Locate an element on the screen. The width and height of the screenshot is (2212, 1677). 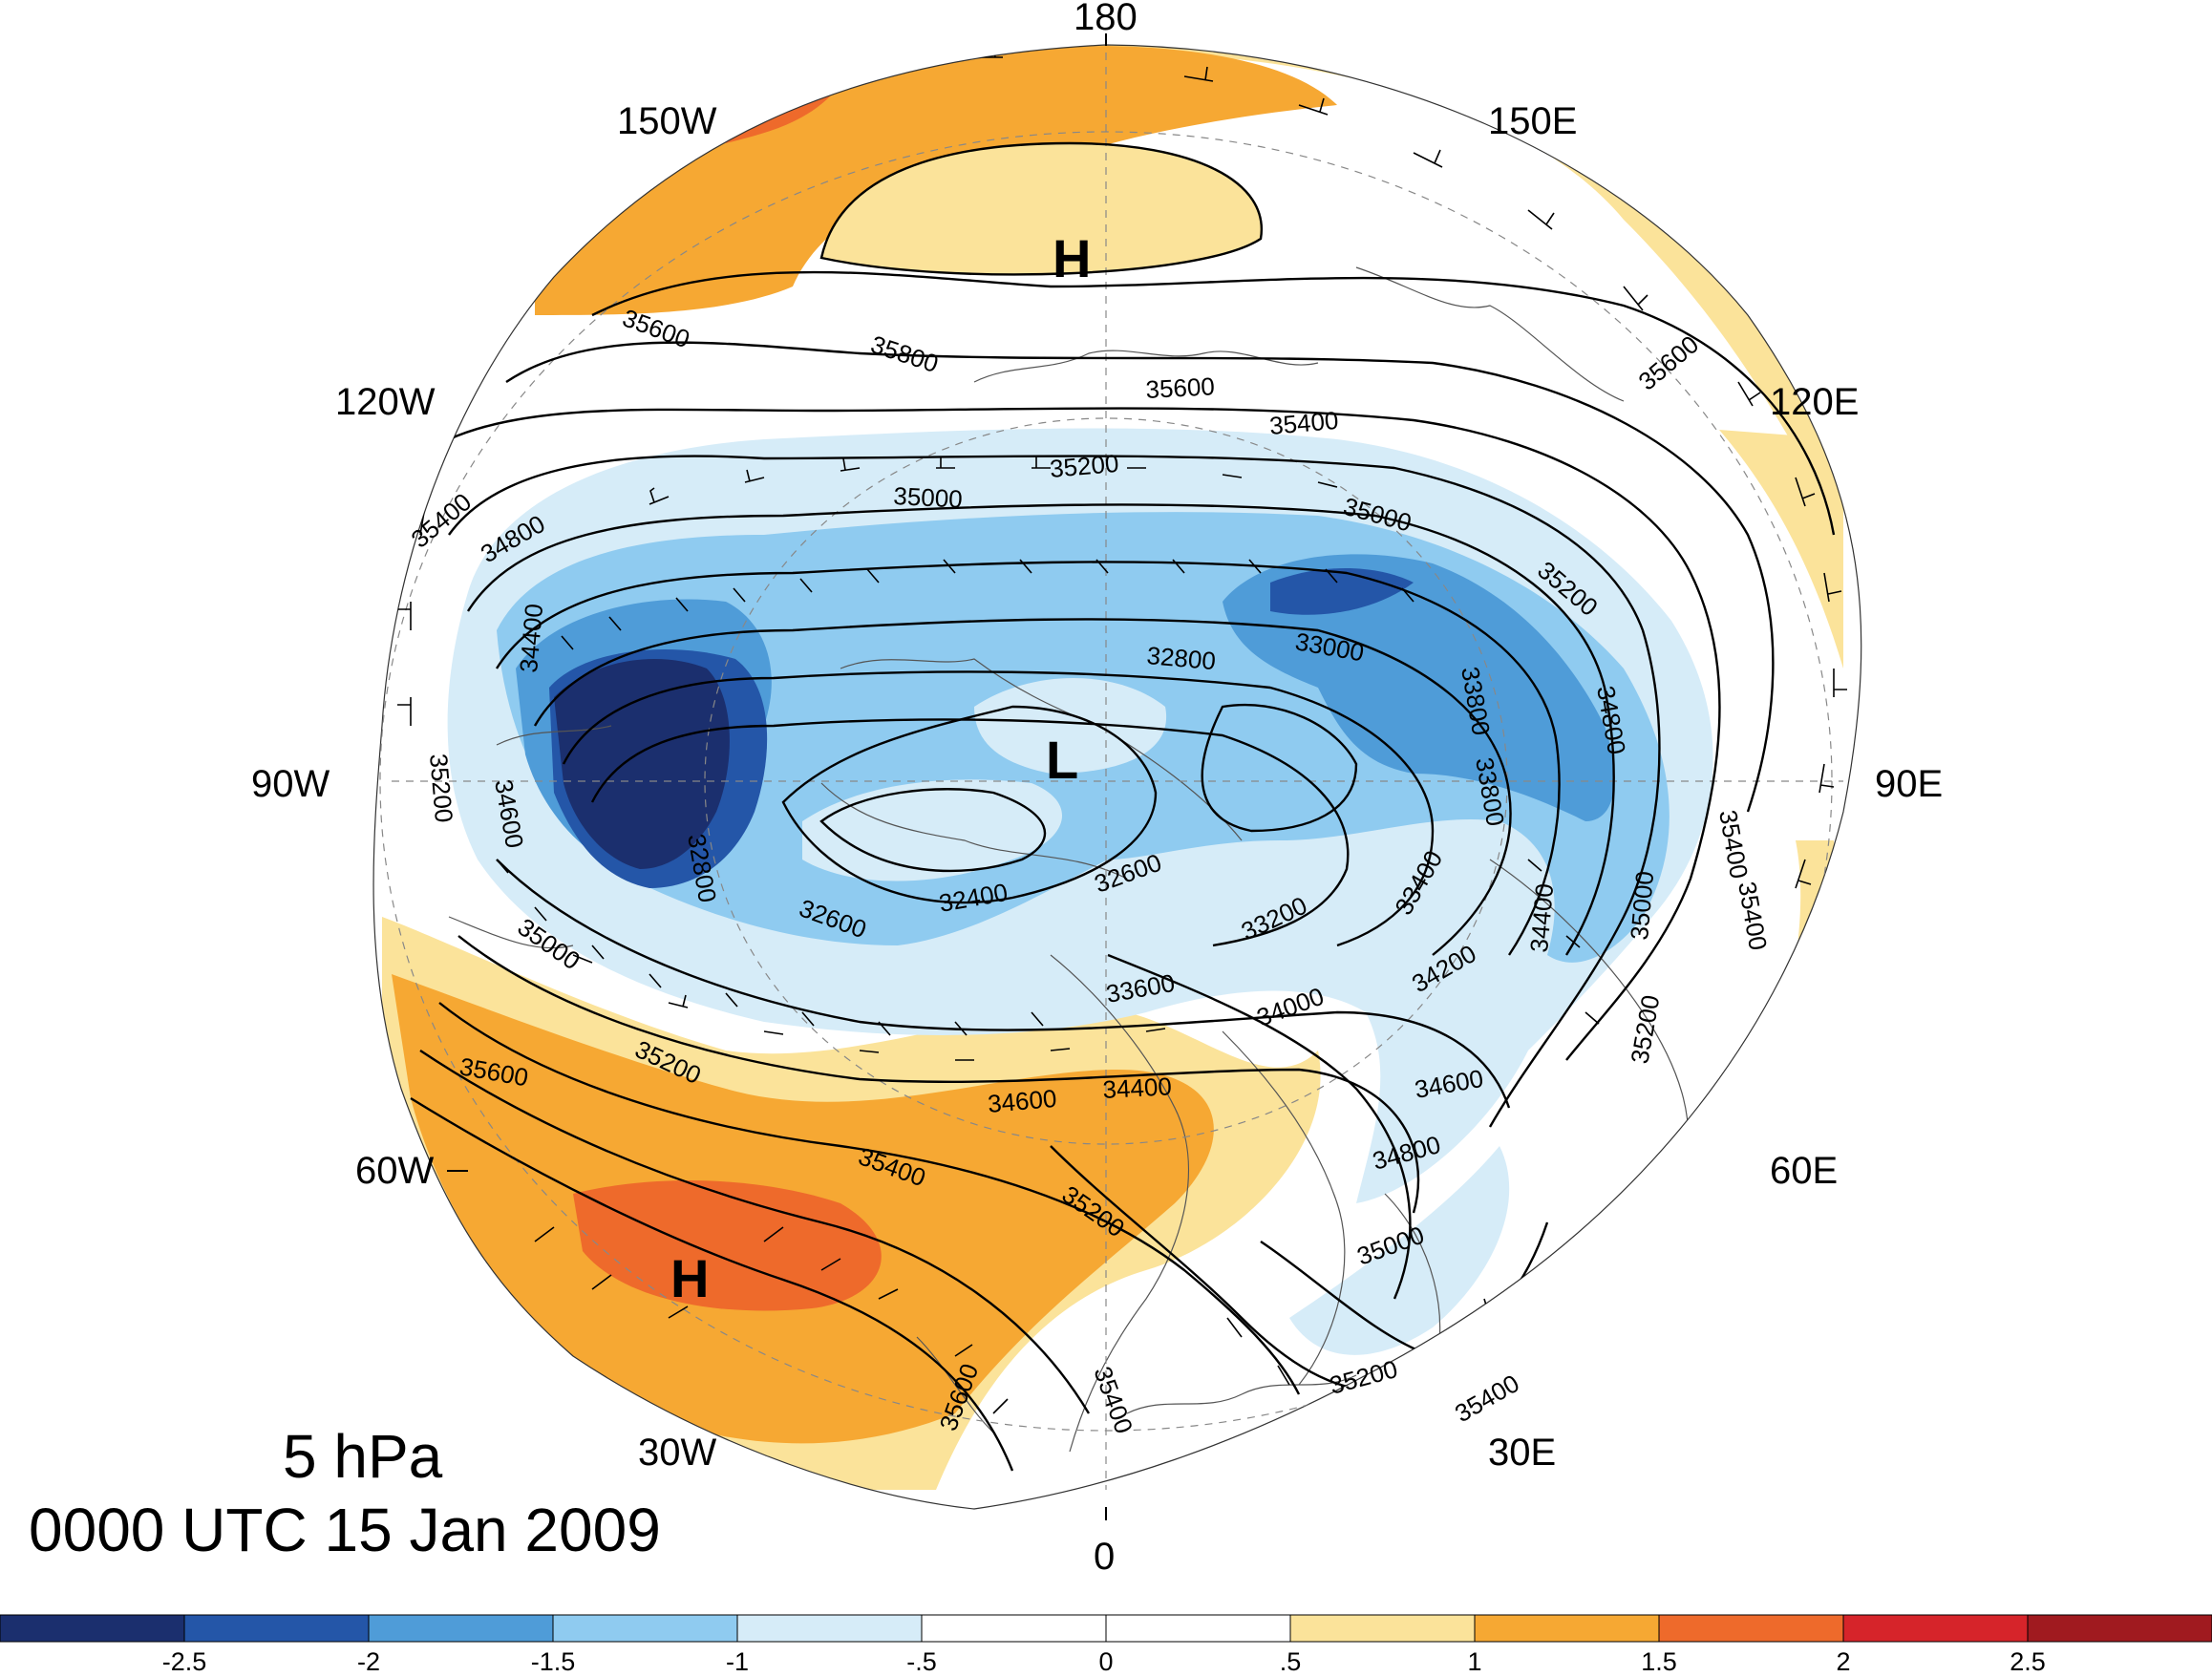
lon-label-90e: 90E is located at coordinates (1909, 784).